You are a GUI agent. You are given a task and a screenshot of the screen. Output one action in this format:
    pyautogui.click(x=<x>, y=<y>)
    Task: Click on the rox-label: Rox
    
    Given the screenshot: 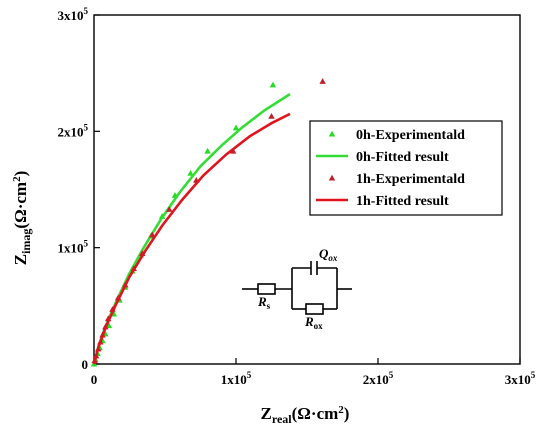 What is the action you would take?
    pyautogui.click(x=313, y=322)
    